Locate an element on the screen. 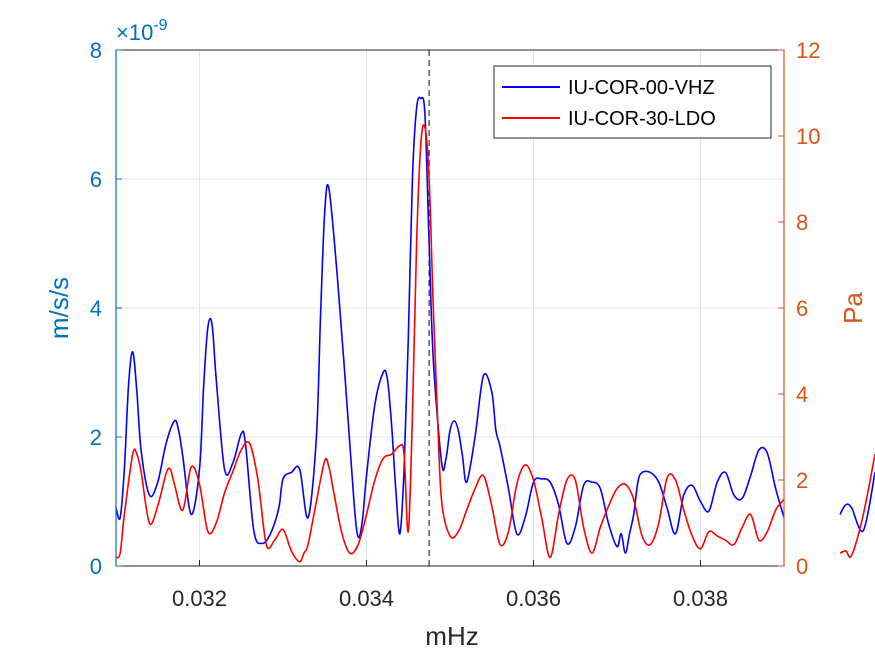 Image resolution: width=875 pixels, height=656 pixels. x-axis-ticks: 0.032 0.034 0.036 0.038 is located at coordinates (450, 585).